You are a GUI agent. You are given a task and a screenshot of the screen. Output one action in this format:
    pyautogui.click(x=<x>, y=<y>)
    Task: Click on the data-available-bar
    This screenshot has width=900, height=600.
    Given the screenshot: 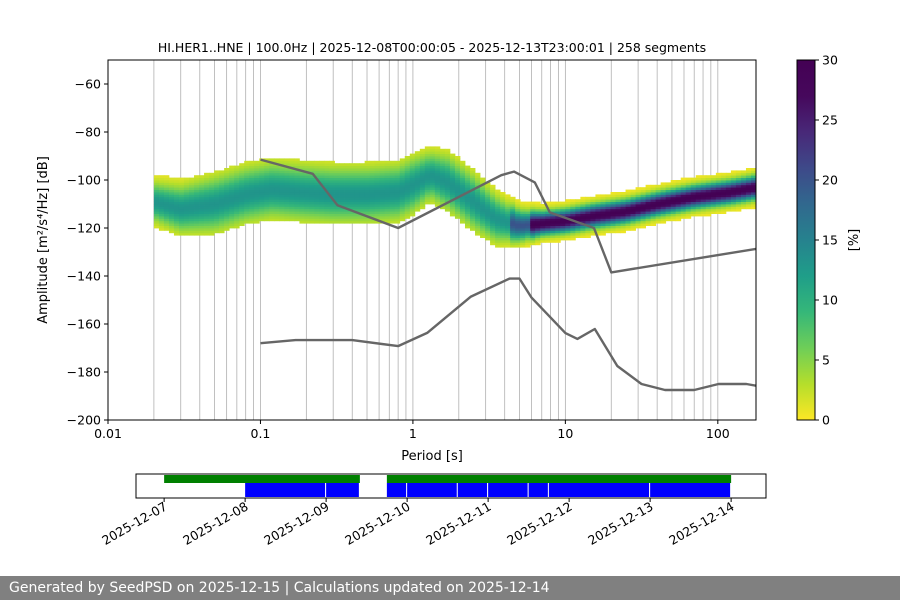 What is the action you would take?
    pyautogui.click(x=262, y=479)
    